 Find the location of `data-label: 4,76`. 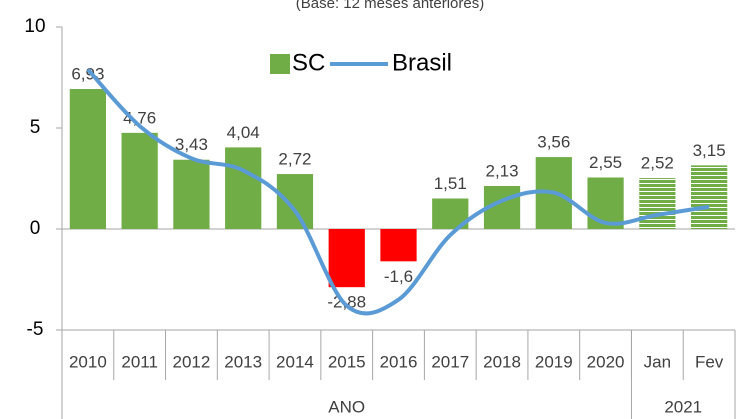

data-label: 4,76 is located at coordinates (139, 117).